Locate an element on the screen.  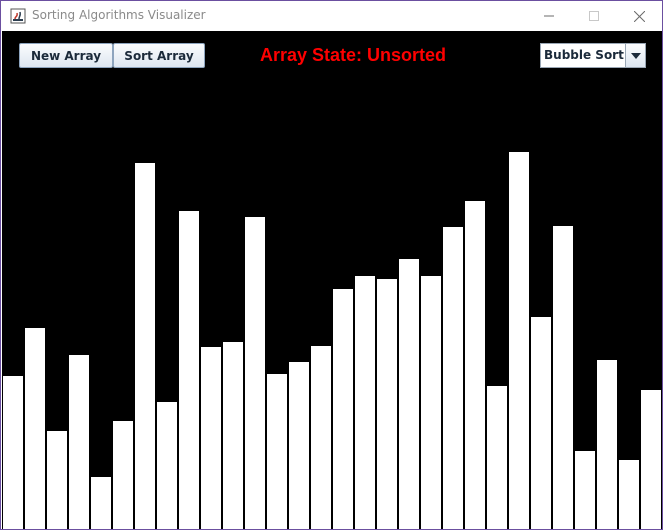
array-state-label: Array State: Unsorted is located at coordinates (353, 55).